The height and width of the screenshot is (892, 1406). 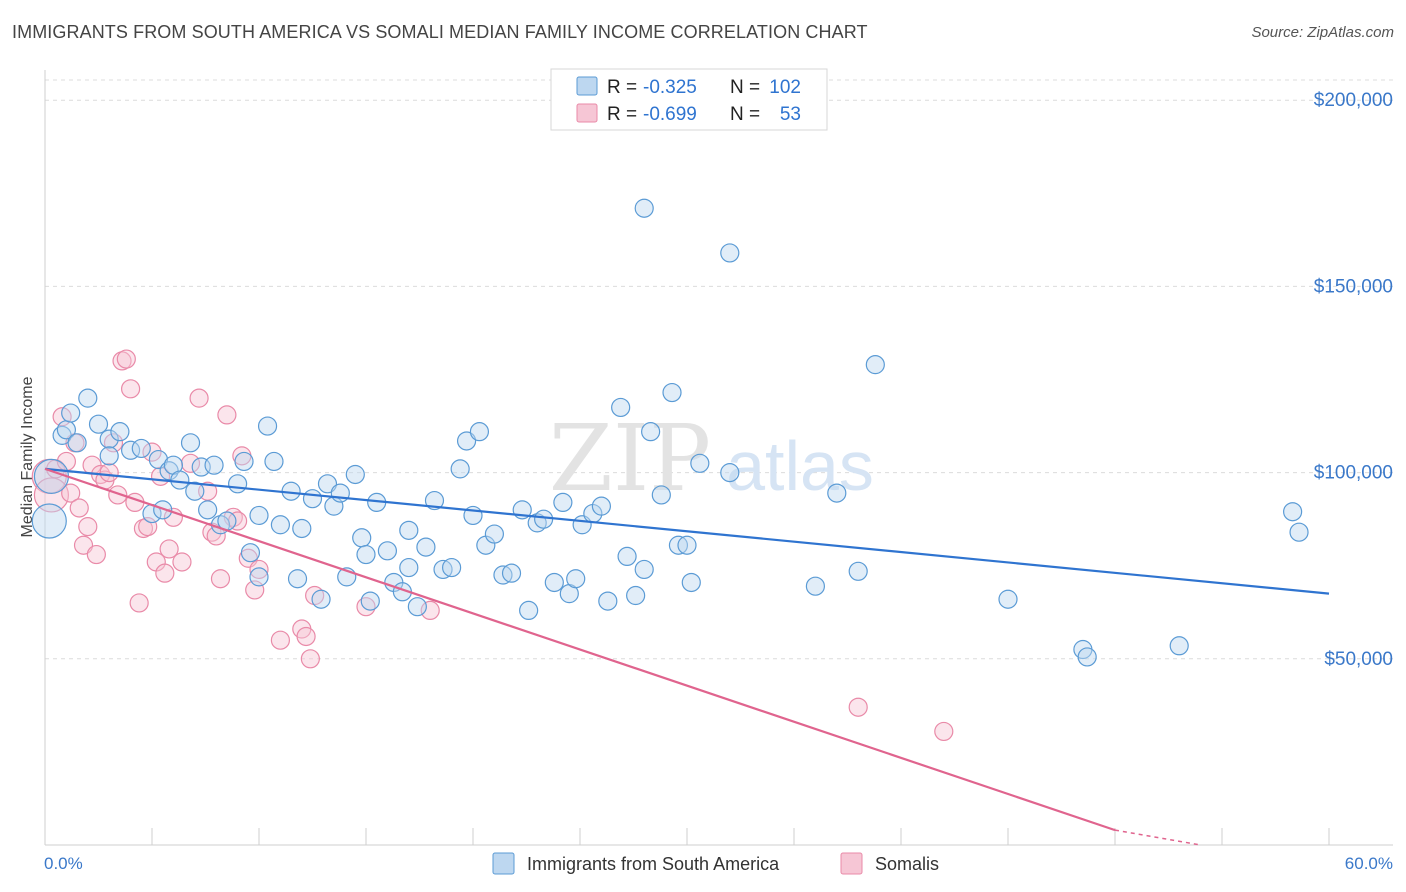 What do you see at coordinates (1353, 100) in the screenshot?
I see `y-tick-label: $200,000` at bounding box center [1353, 100].